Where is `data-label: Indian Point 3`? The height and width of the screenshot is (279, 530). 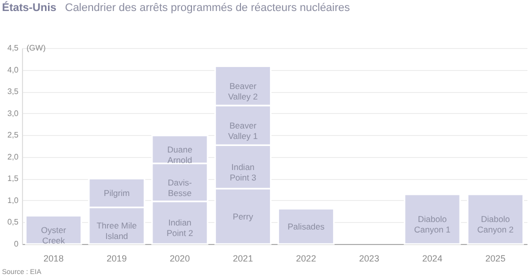
data-label: Indian Point 3 is located at coordinates (243, 172).